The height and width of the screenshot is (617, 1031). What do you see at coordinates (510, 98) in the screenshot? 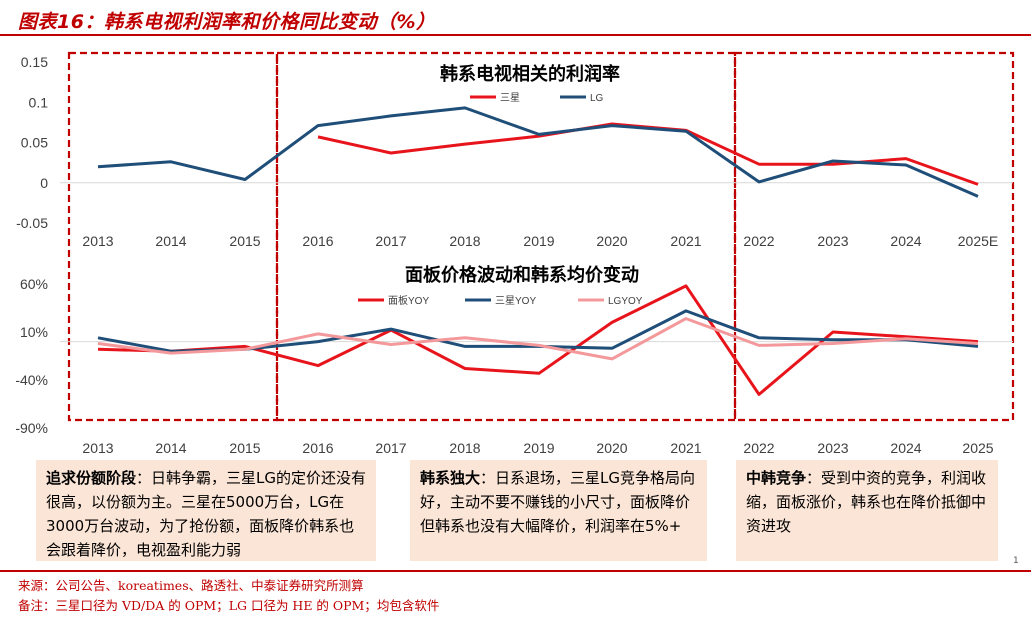
I see `legend-label: 三星` at bounding box center [510, 98].